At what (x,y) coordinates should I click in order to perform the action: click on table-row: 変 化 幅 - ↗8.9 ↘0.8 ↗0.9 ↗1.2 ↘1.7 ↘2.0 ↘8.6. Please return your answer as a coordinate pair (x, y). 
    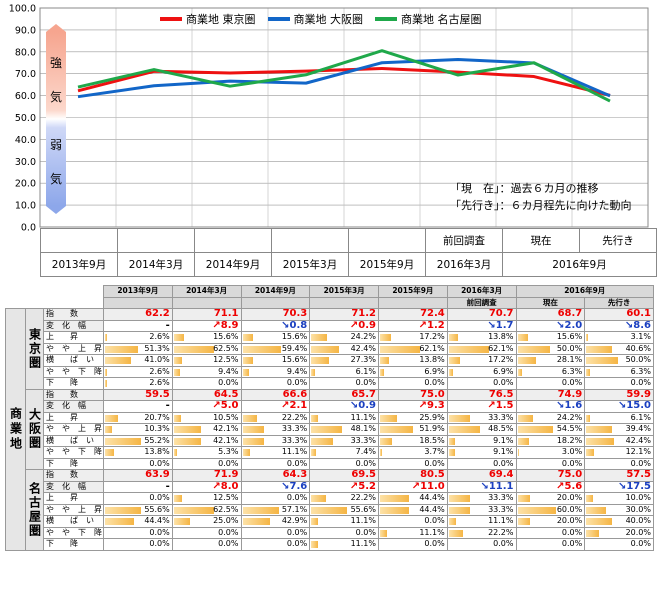
    Looking at the image, I should click on (330, 325).